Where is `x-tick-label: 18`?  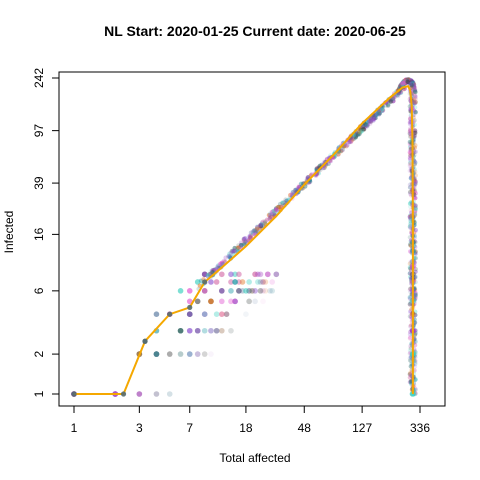
x-tick-label: 18 is located at coordinates (246, 428).